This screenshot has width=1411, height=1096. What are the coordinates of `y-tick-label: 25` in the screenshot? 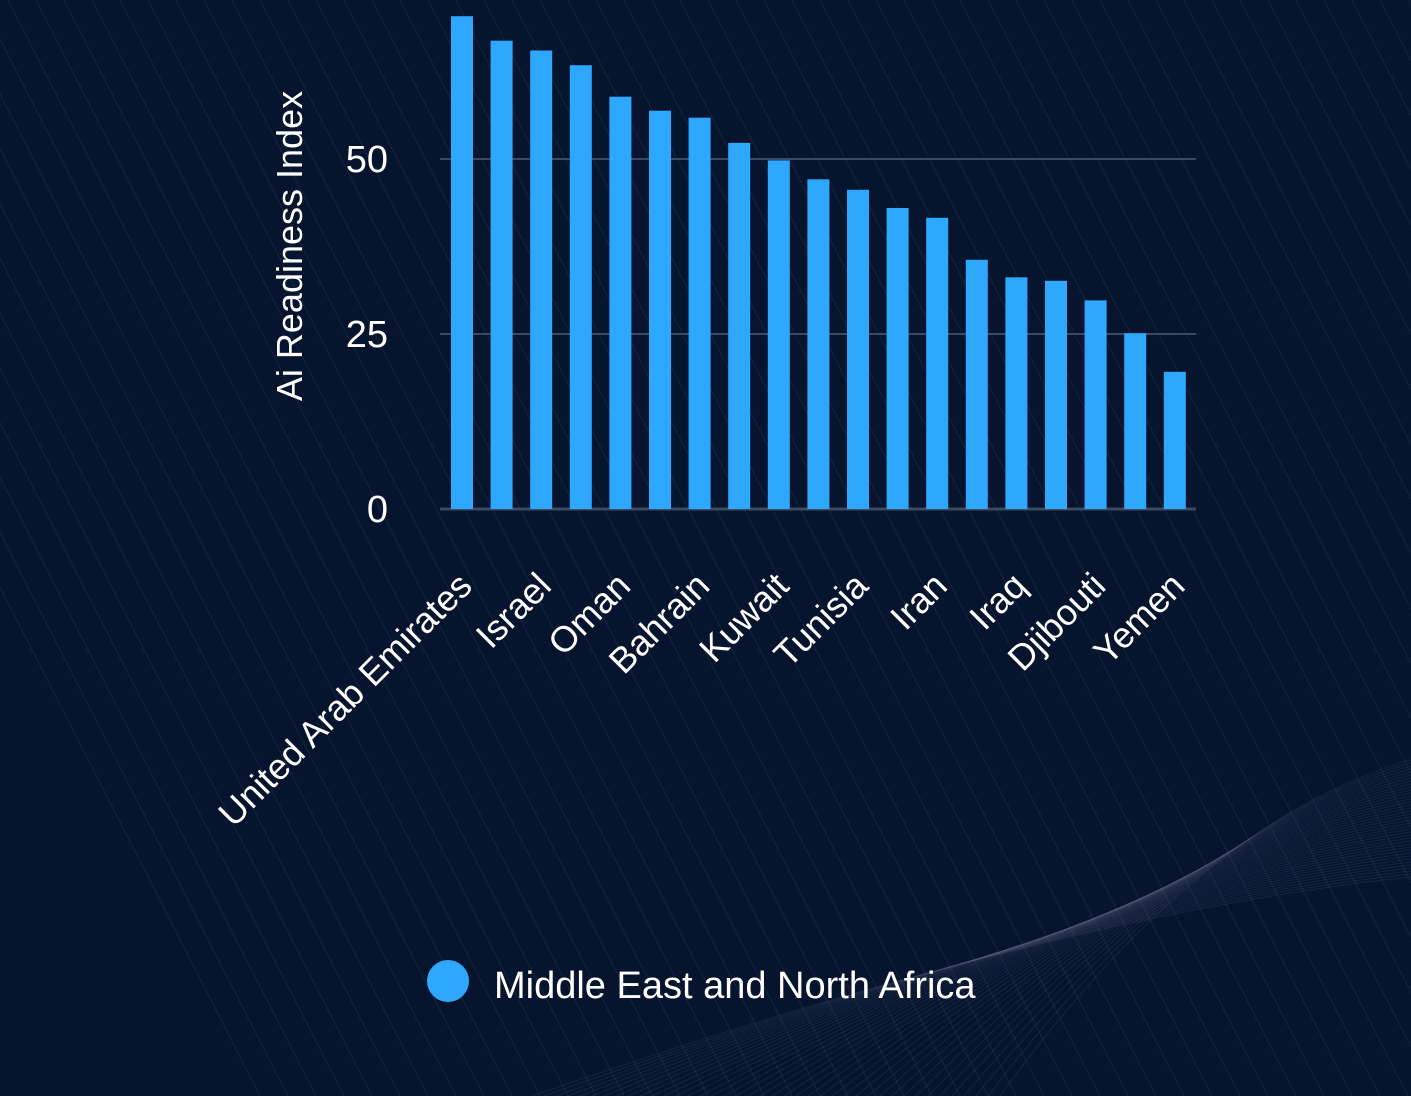 It's located at (367, 335).